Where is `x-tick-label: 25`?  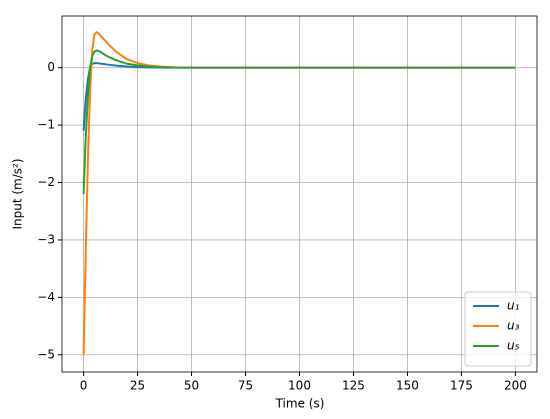 x-tick-label: 25 is located at coordinates (137, 386).